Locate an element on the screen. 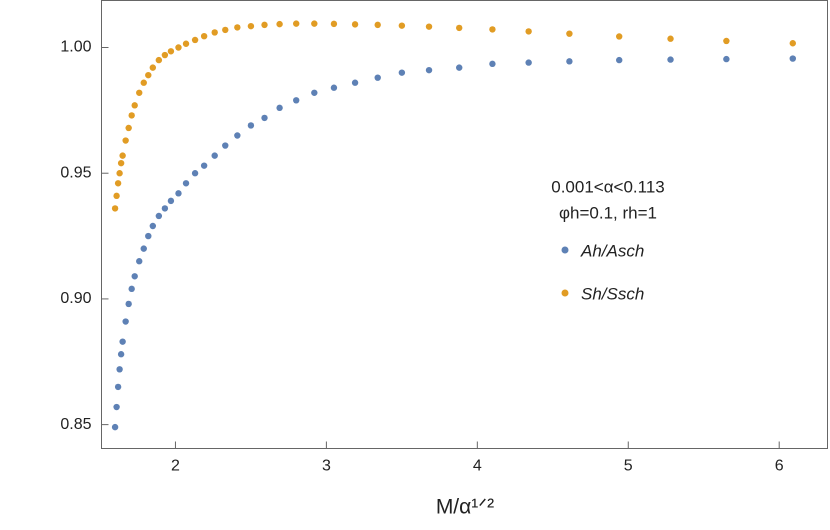 The width and height of the screenshot is (830, 530). x-tick-label: 3 is located at coordinates (326, 466).